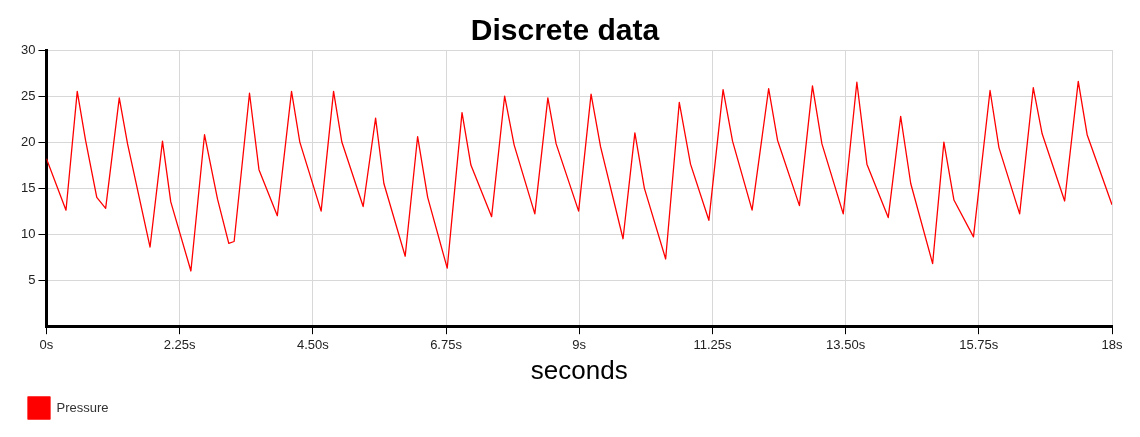 This screenshot has height=437, width=1140. Describe the element at coordinates (28, 187) in the screenshot. I see `y-tick-label: 15` at that location.